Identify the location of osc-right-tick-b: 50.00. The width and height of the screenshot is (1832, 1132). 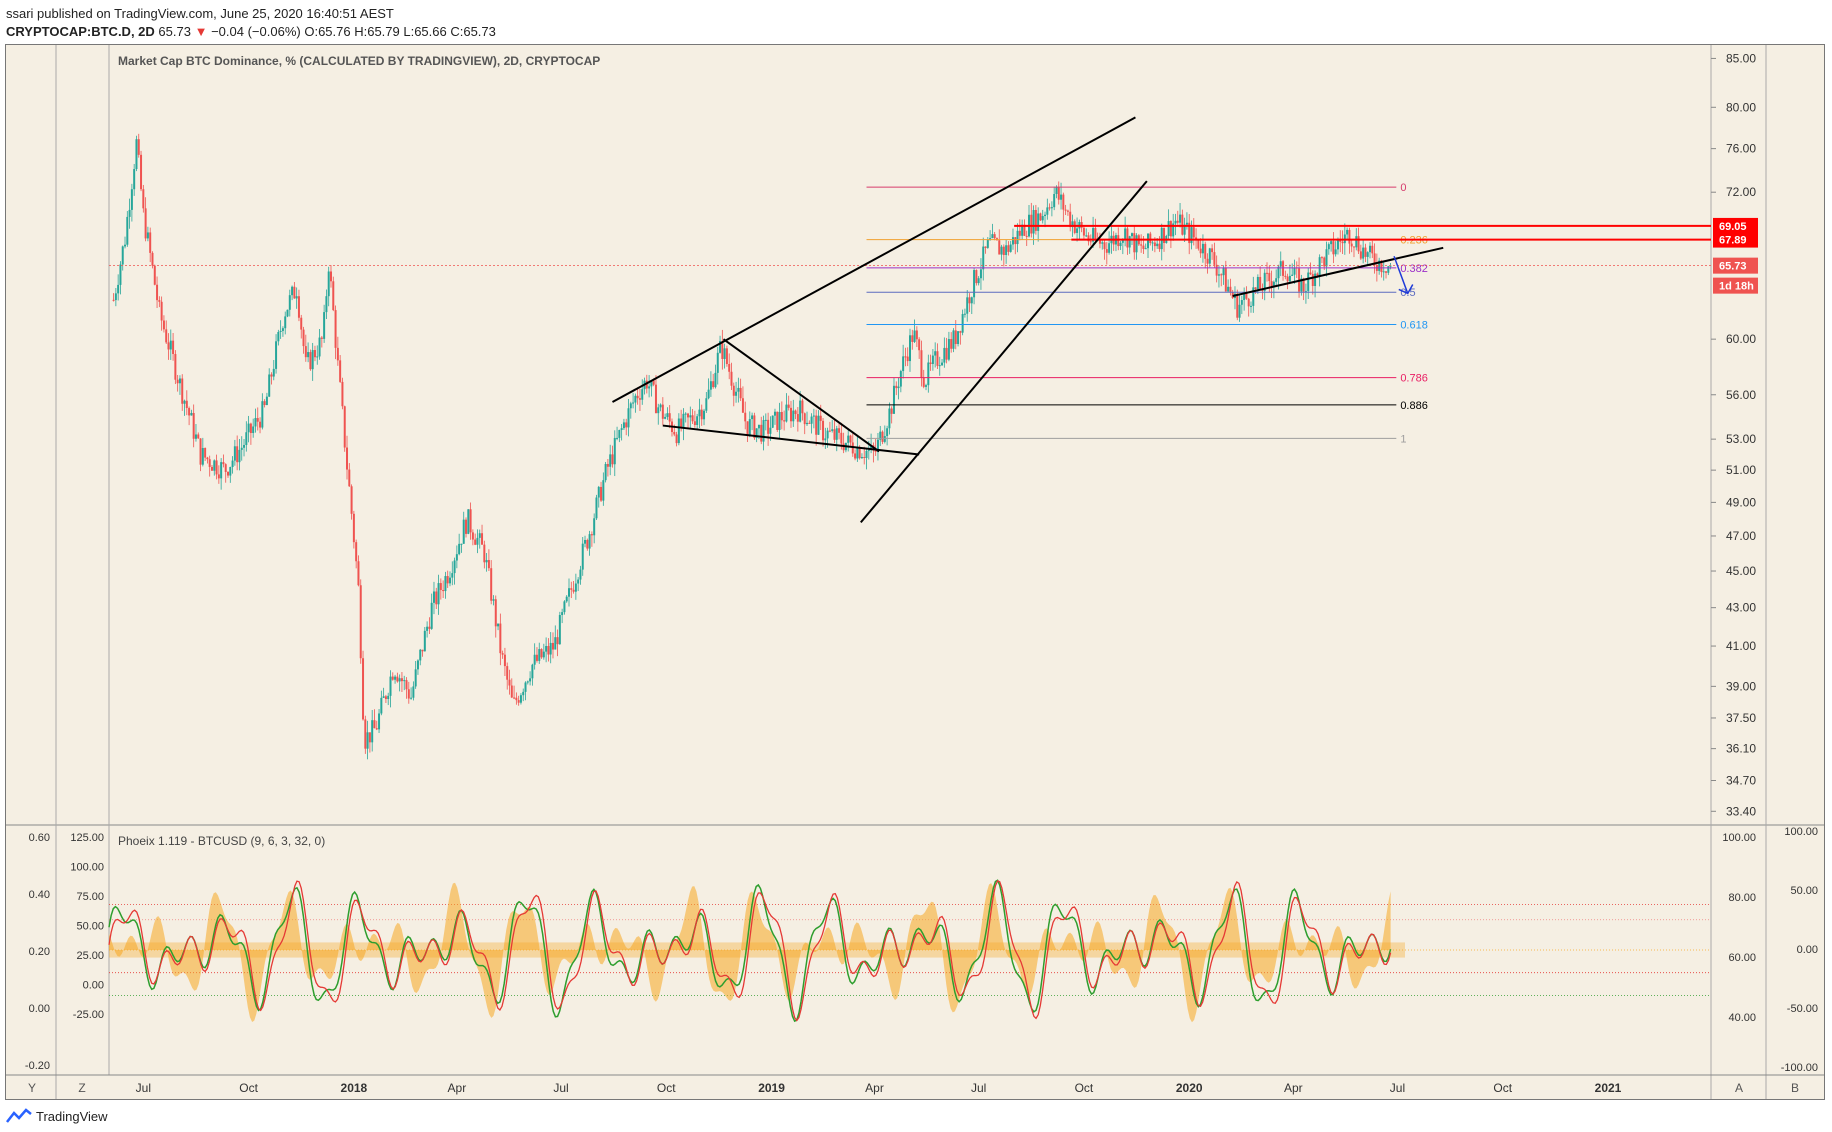
(1804, 891).